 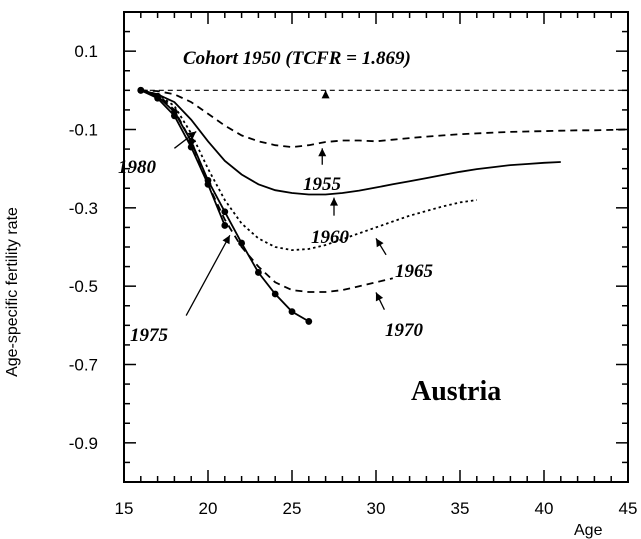 I want to click on annotation-1960: 1960, so click(x=330, y=237).